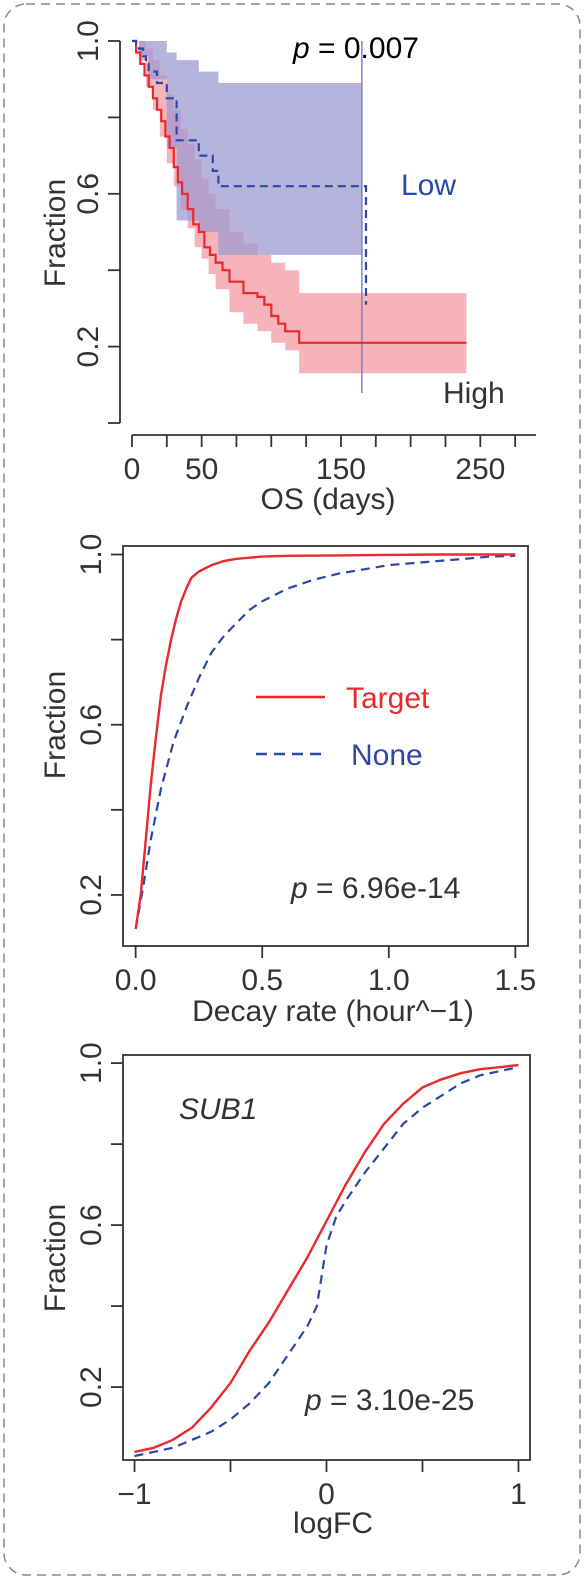 Image resolution: width=584 pixels, height=1579 pixels. Describe the element at coordinates (218, 1109) in the screenshot. I see `gene-annotation: SUB1` at that location.